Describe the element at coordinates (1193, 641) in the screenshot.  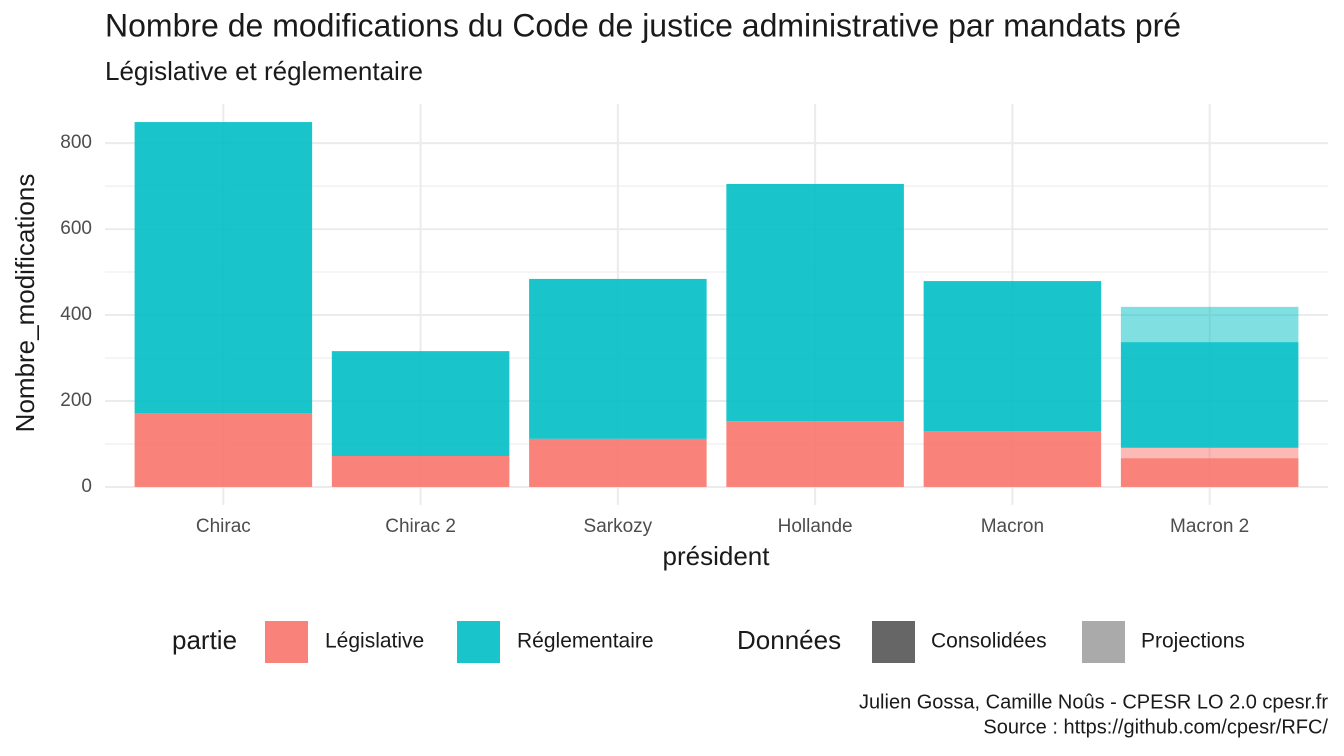
I see `legend-label: Projections` at that location.